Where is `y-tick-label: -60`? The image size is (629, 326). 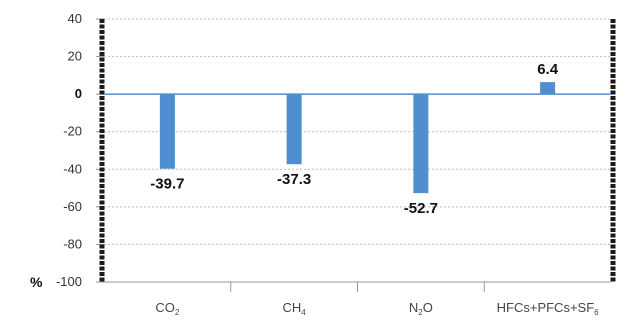 y-tick-label: -60 is located at coordinates (72, 206).